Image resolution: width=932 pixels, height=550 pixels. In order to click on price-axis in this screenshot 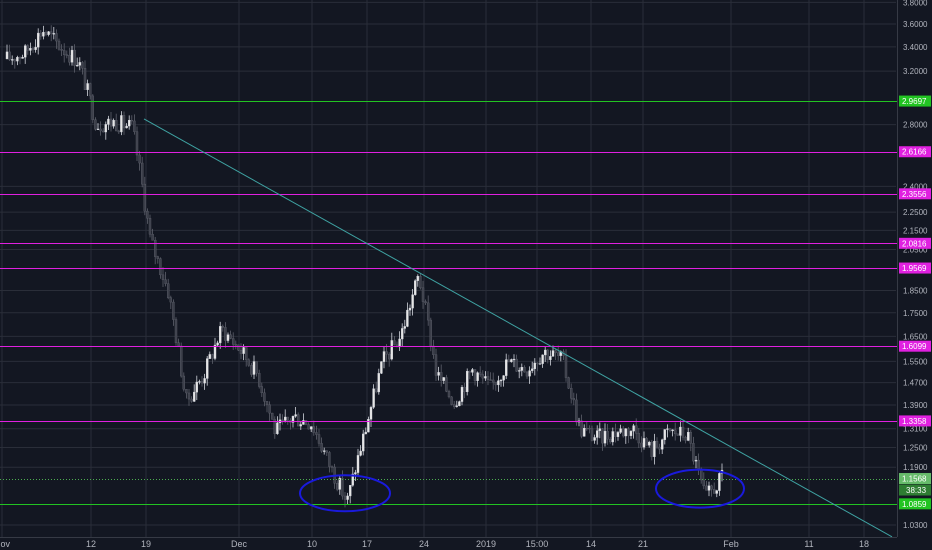, I will do `click(914, 275)`.